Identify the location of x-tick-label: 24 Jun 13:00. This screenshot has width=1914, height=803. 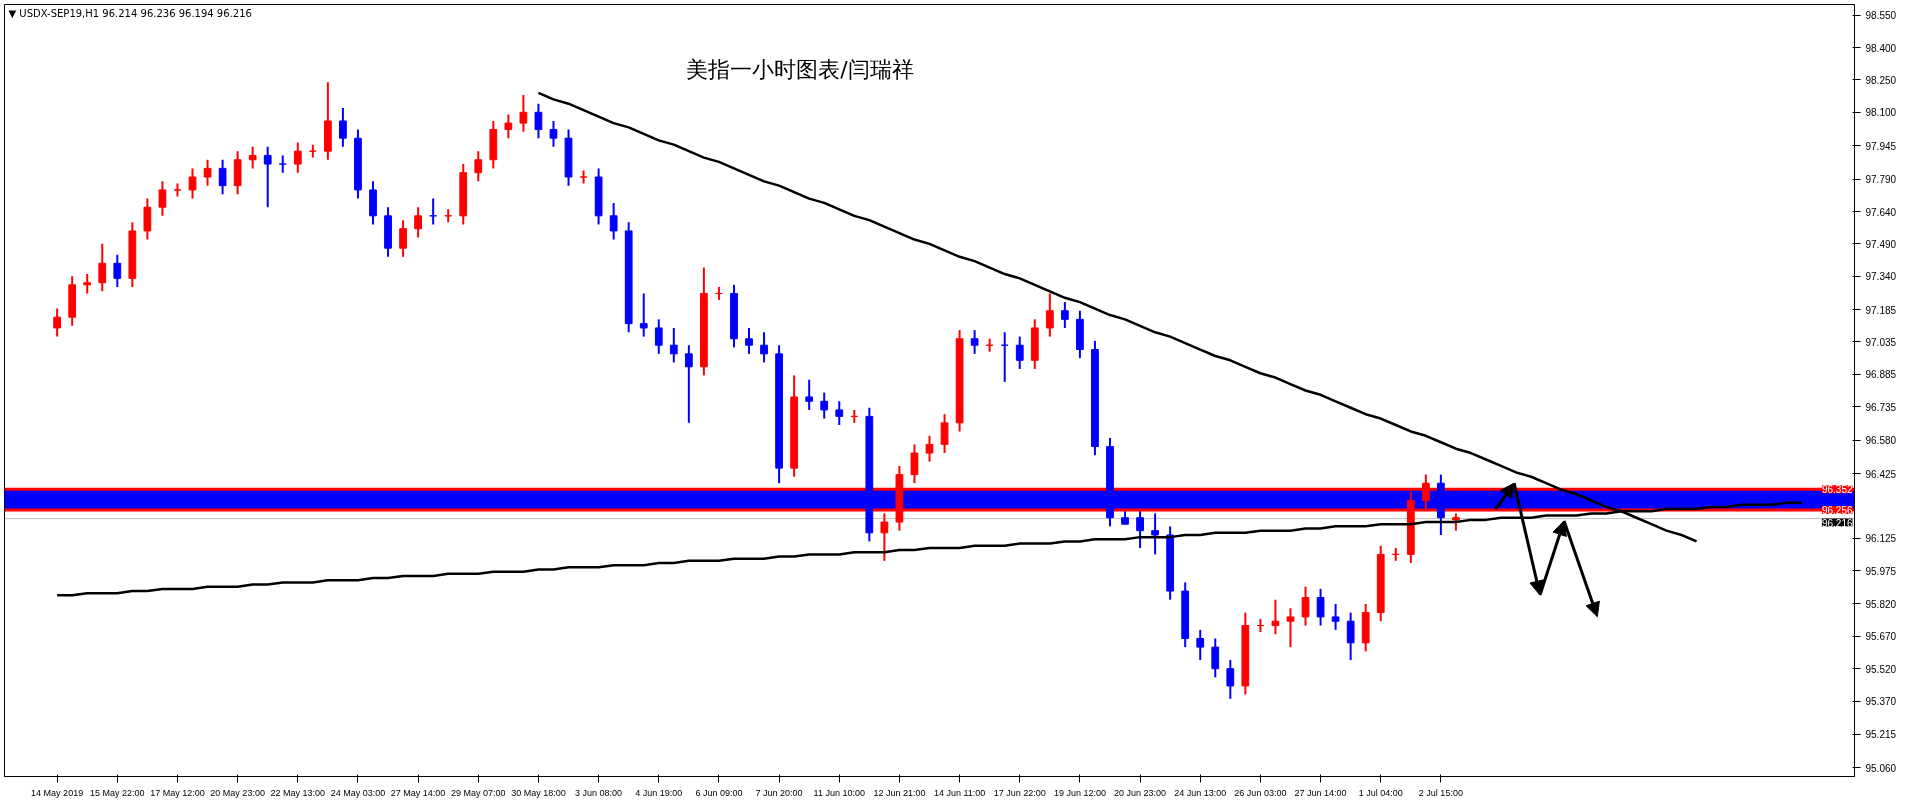
(1200, 792).